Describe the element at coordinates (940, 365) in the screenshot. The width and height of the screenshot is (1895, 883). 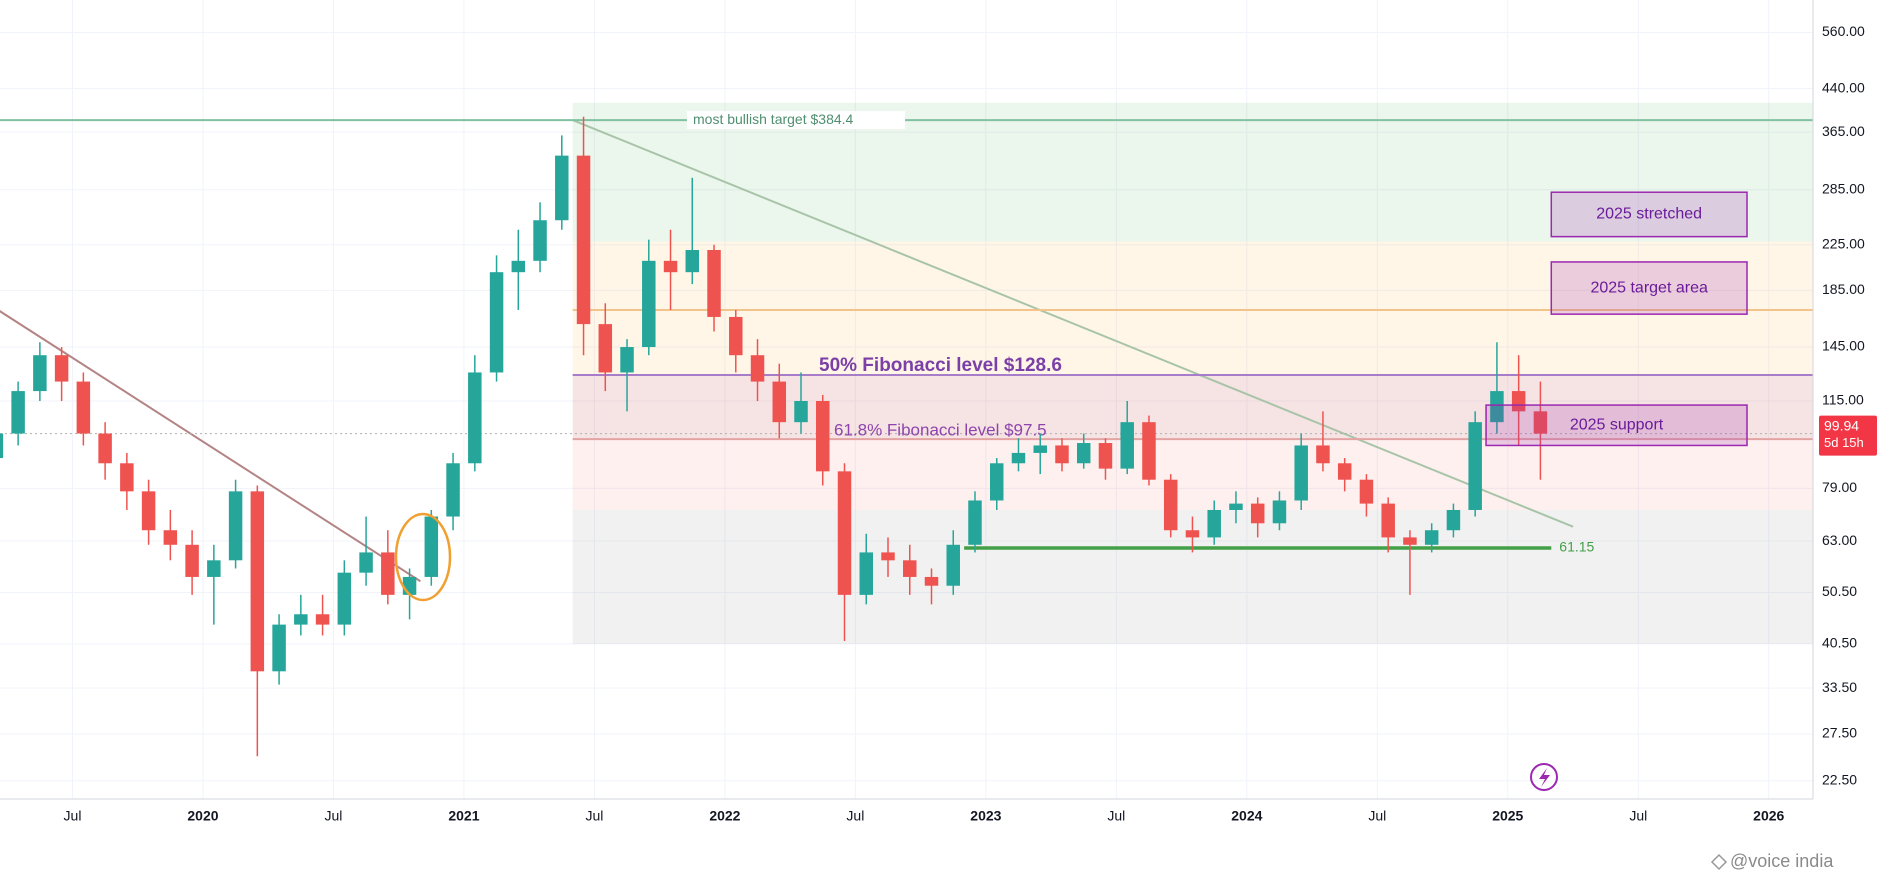
I see `level-label: 50% Fibonacci level $128.6` at that location.